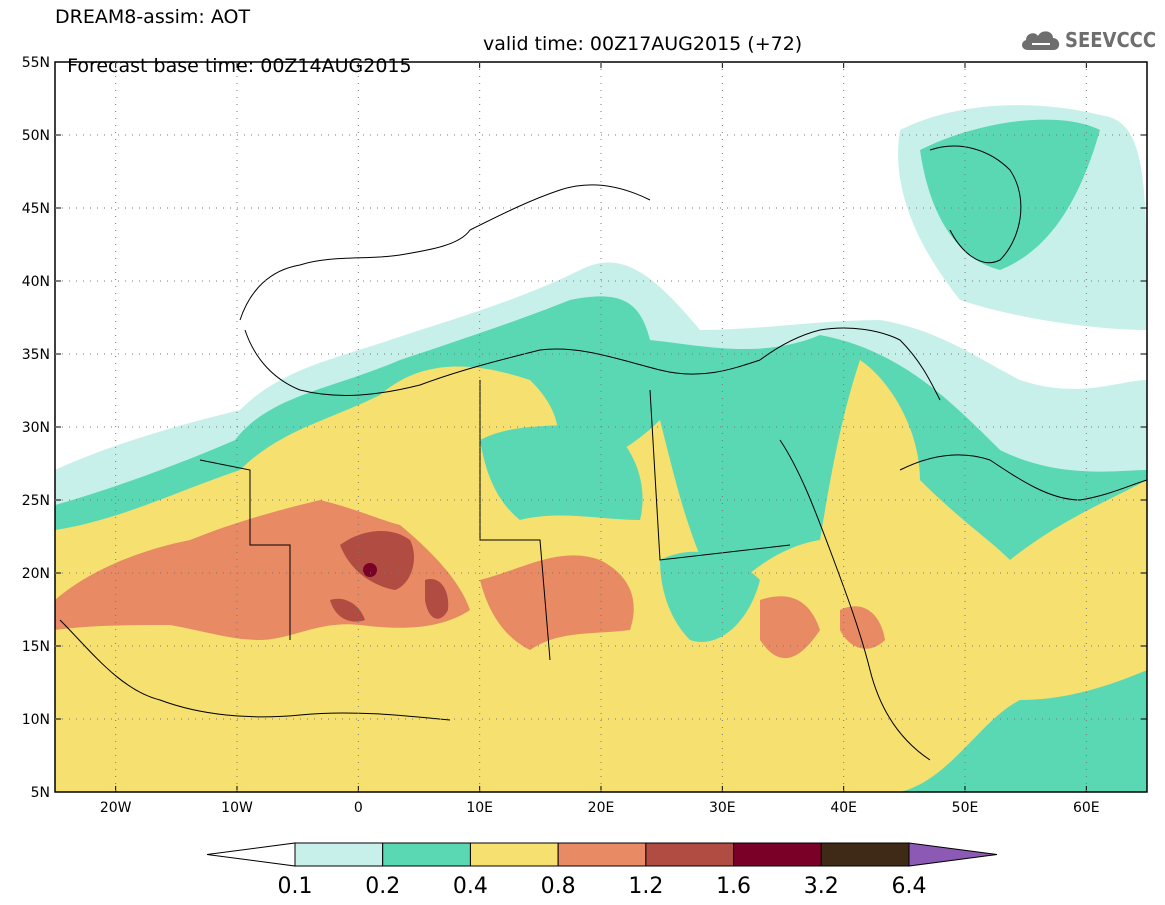  I want to click on lon-label: 10W, so click(237, 808).